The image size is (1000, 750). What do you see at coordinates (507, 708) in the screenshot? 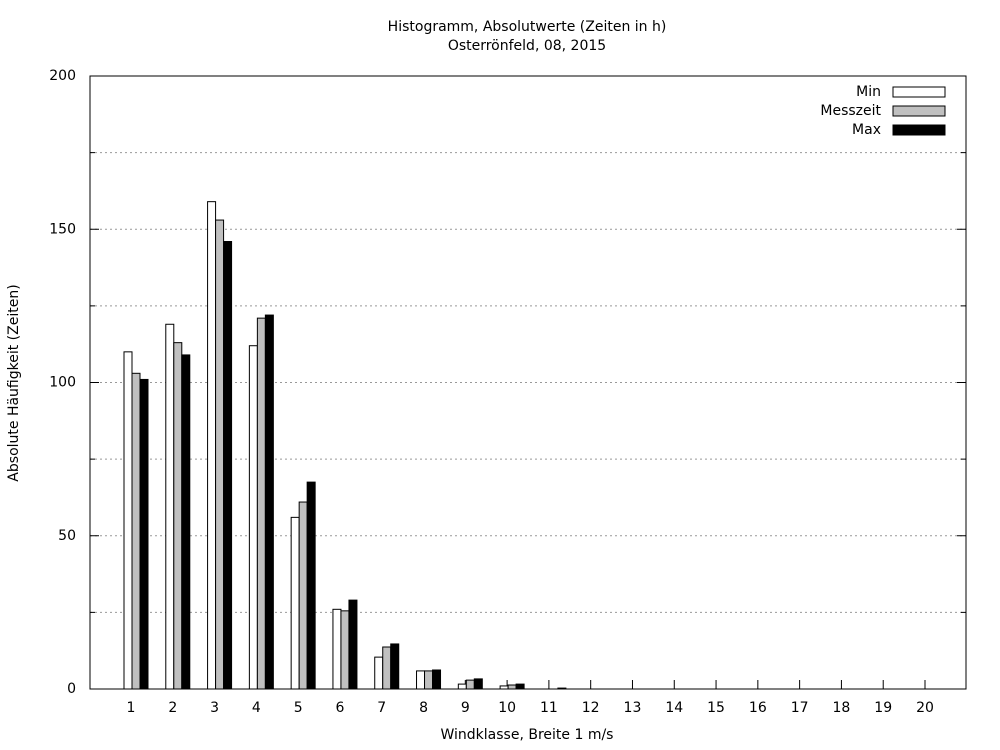
I see `x-tick-label: 10` at bounding box center [507, 708].